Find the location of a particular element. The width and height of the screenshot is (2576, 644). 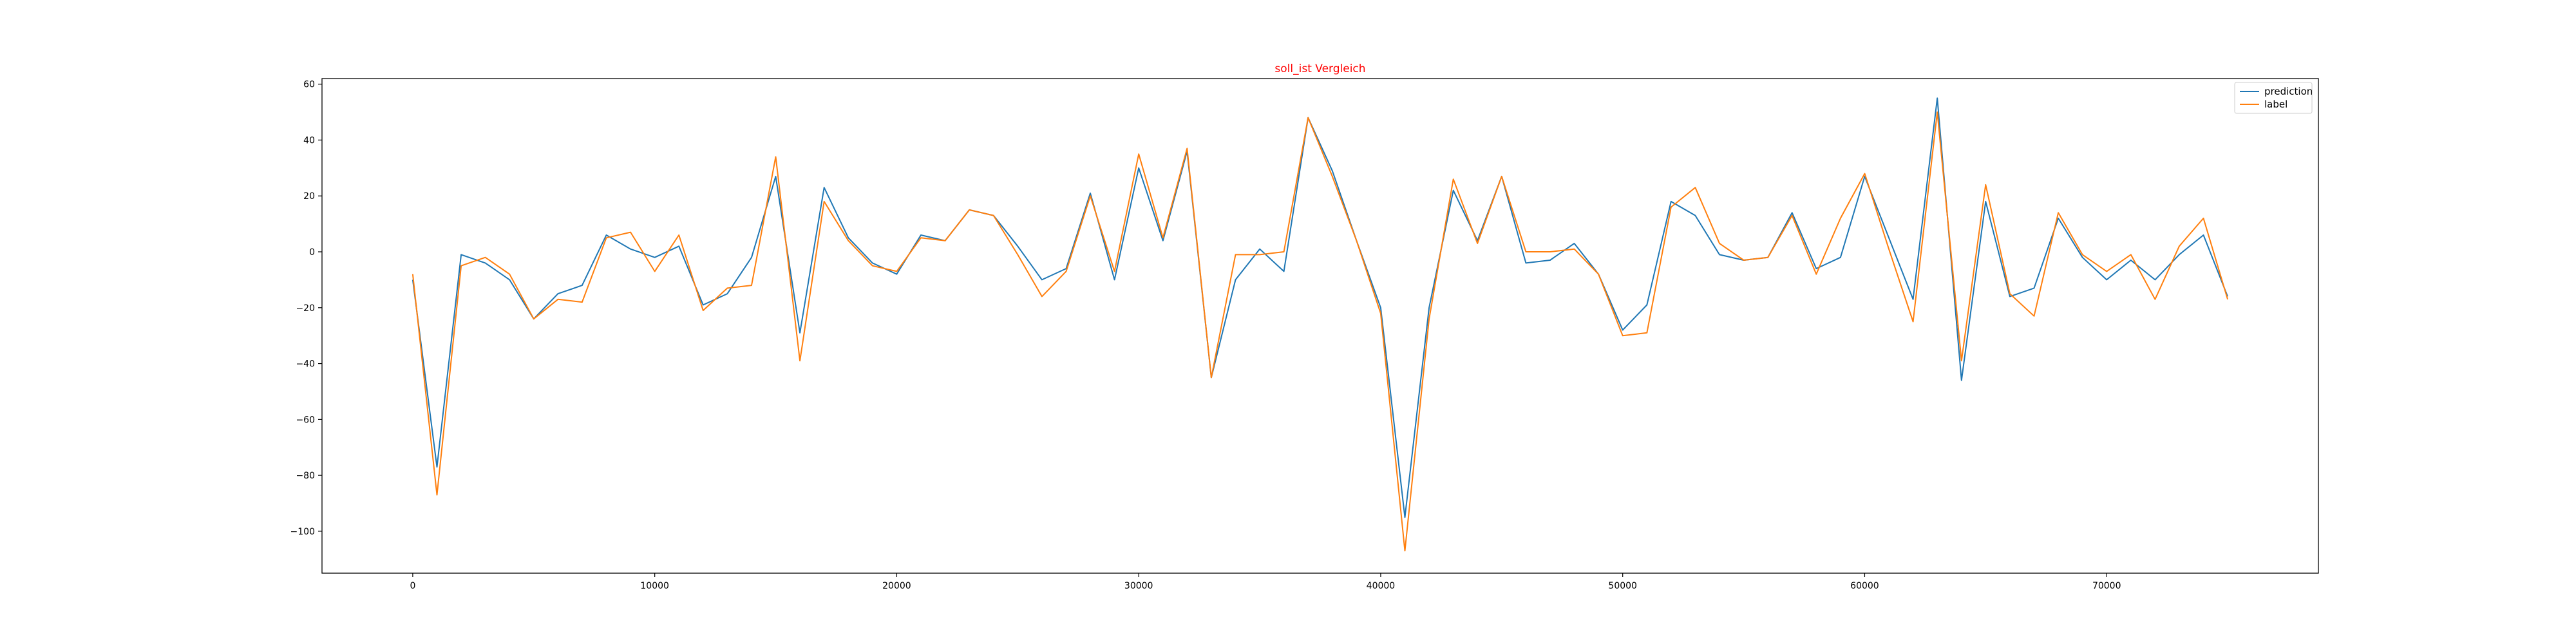

x-tick-label: 40000 is located at coordinates (1382, 586).